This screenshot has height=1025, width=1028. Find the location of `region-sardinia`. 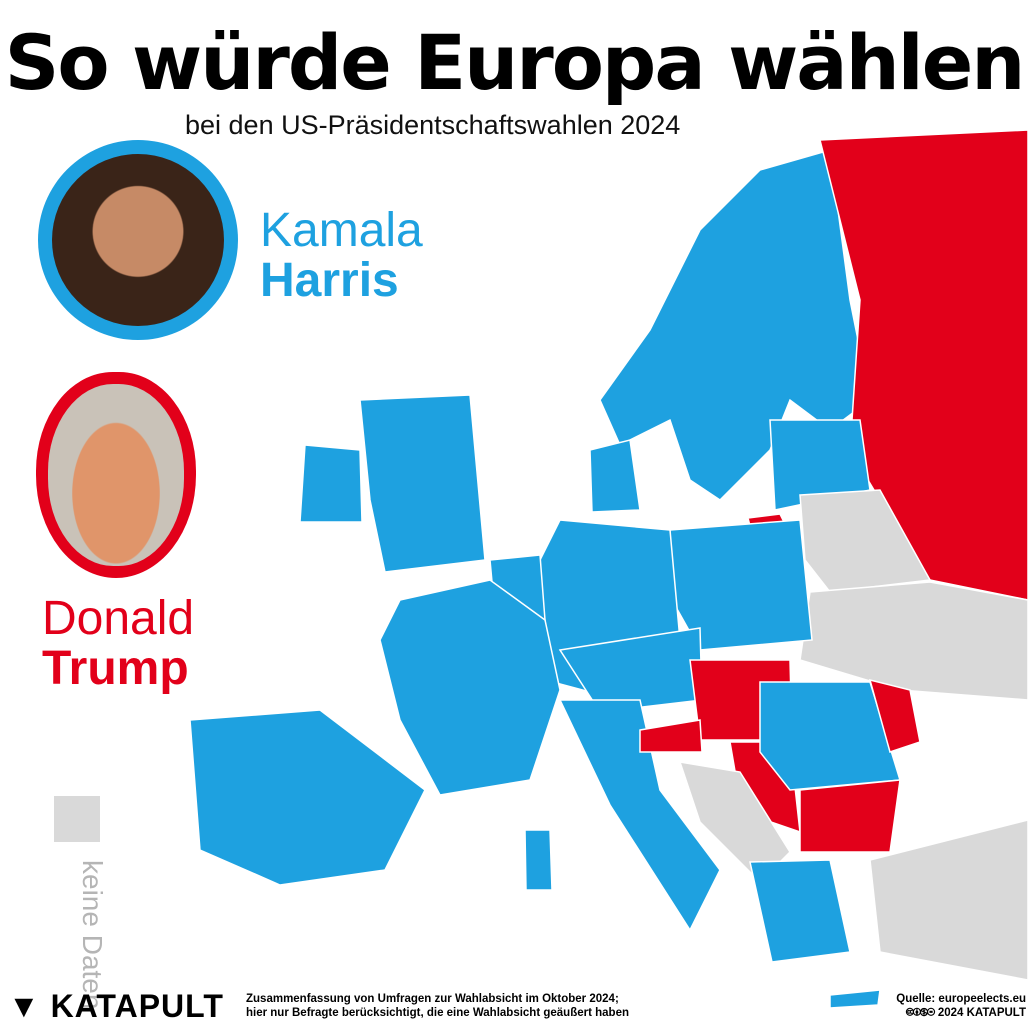

region-sardinia is located at coordinates (538, 860).